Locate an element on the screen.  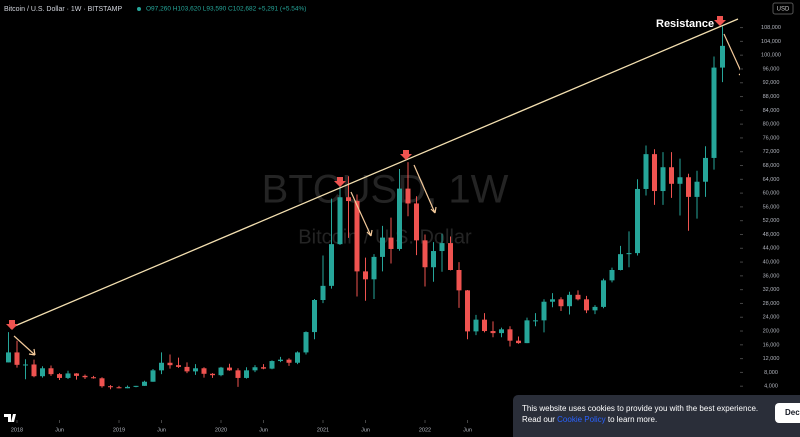
y-tick-label: 16,000 is located at coordinates (771, 345).